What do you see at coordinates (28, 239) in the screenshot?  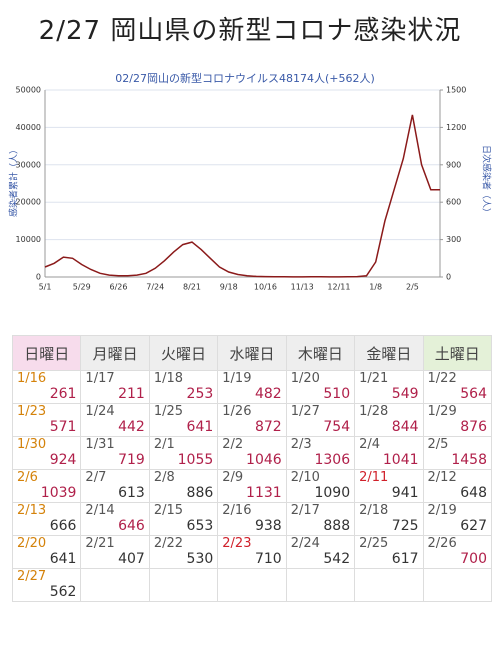 I see `y-tick-label: 10000` at bounding box center [28, 239].